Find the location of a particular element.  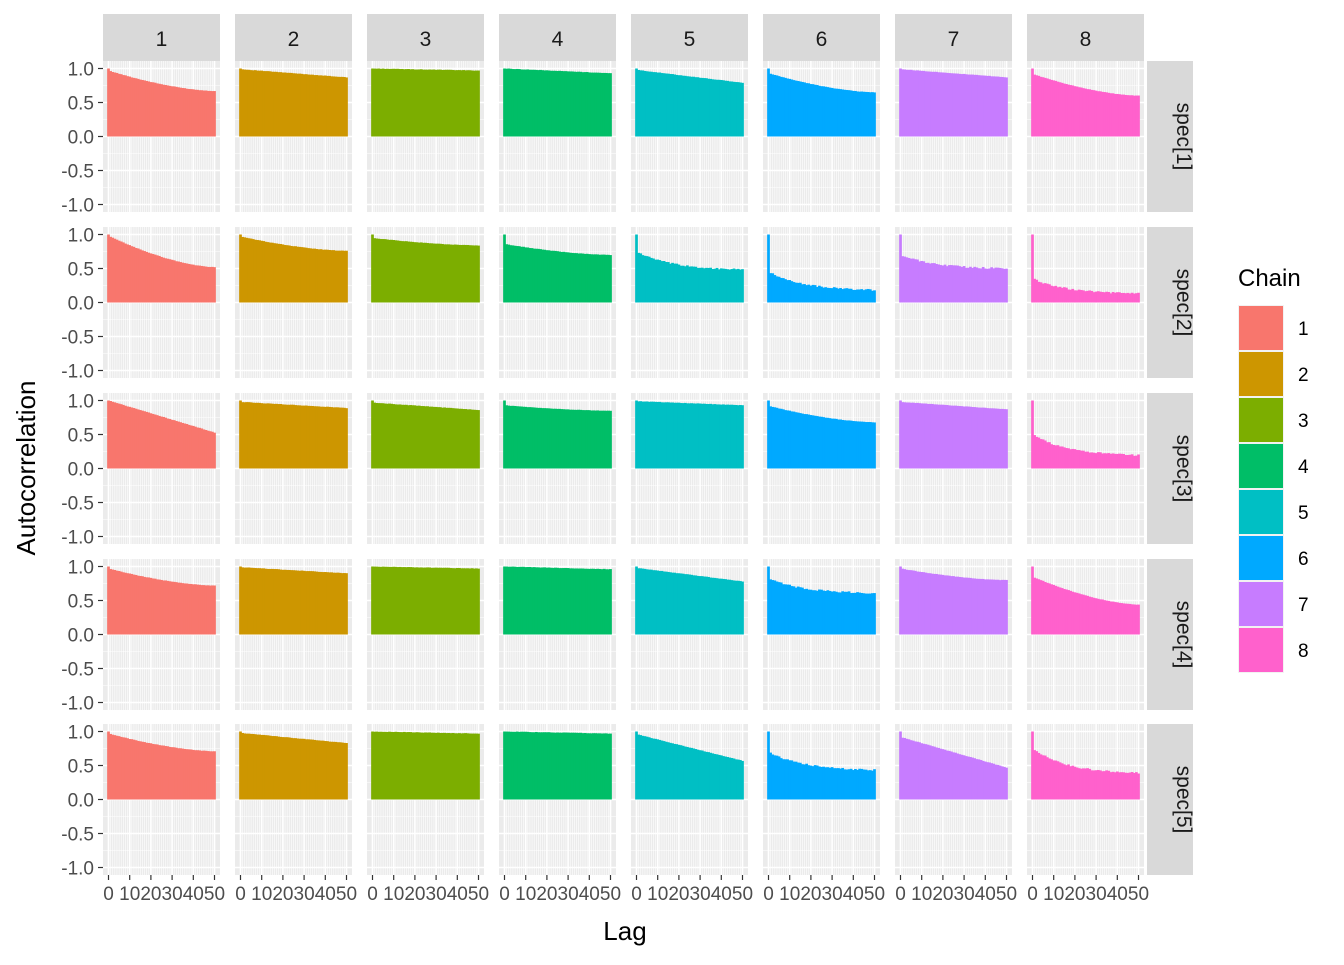

x-tick-label: 20 is located at coordinates (1074, 894).